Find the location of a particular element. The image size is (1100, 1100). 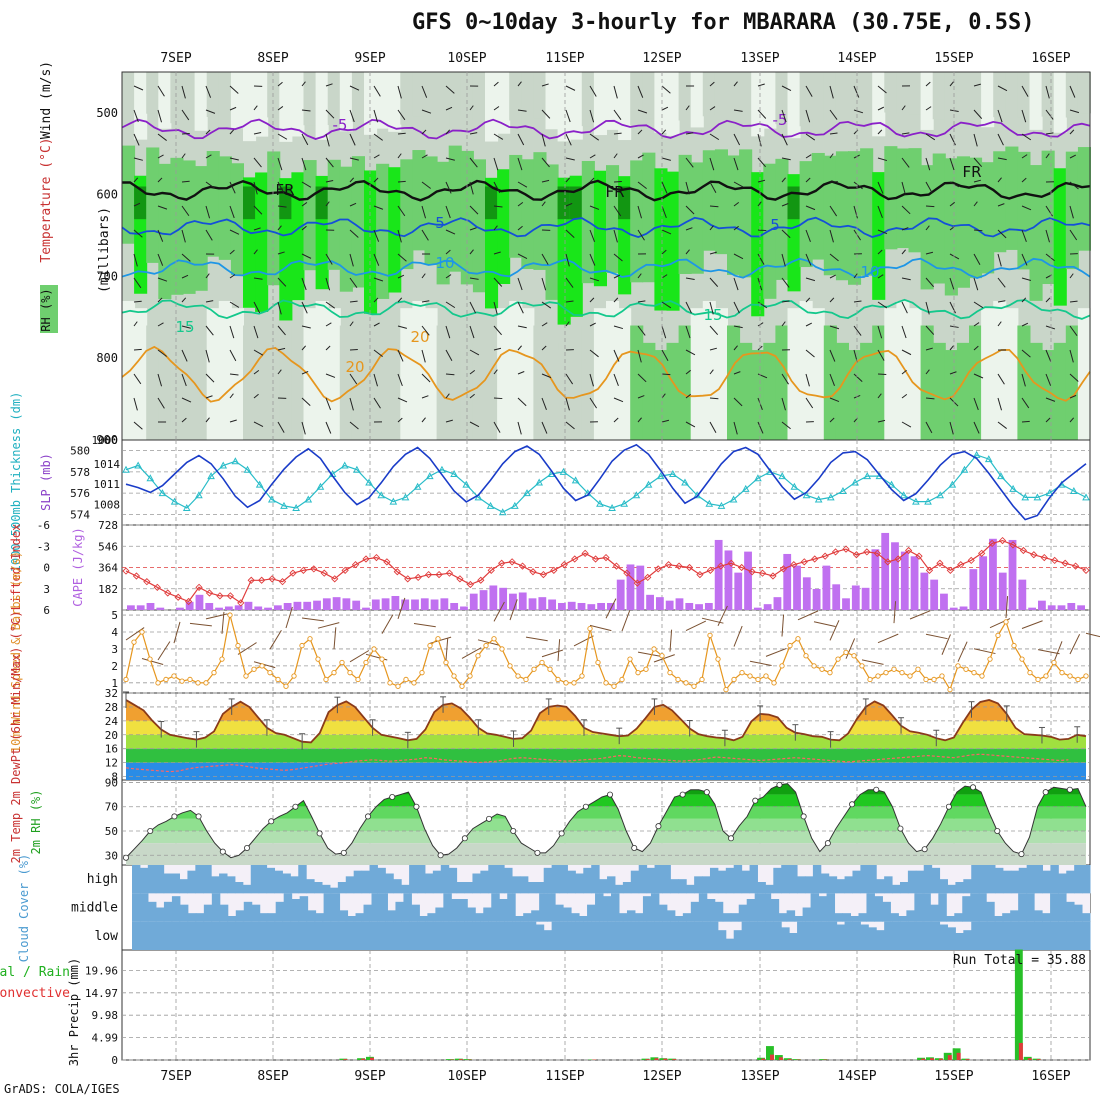

temp-band is located at coordinates (606, 741).